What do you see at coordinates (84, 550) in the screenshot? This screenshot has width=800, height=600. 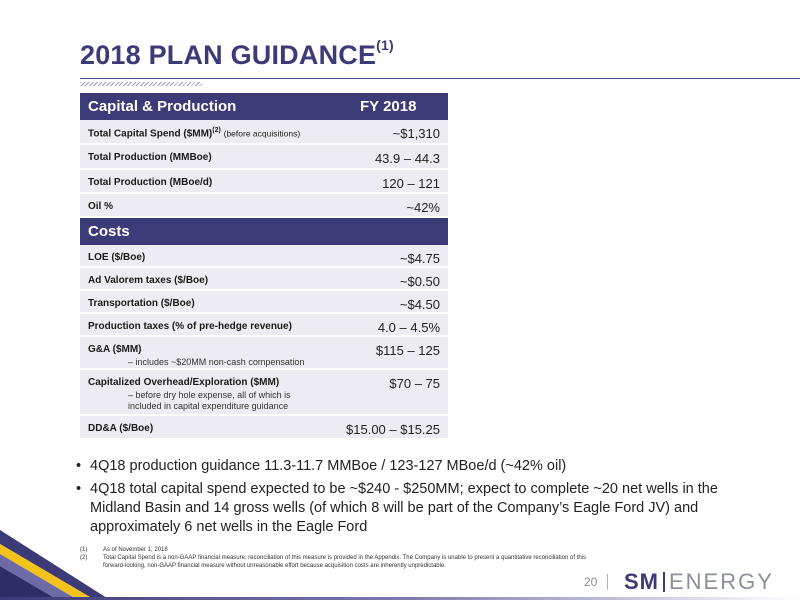 I see `footnote-number: (1)` at bounding box center [84, 550].